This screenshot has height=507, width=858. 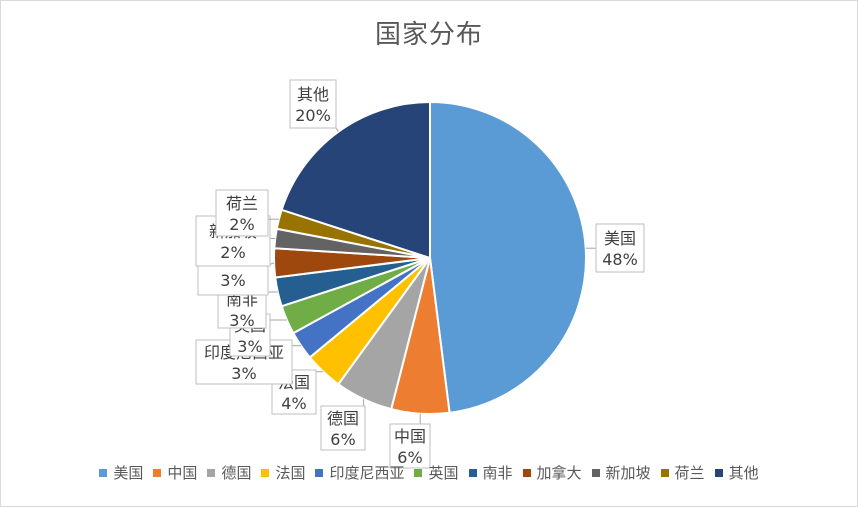 What do you see at coordinates (313, 115) in the screenshot?
I see `label-percent: 20%` at bounding box center [313, 115].